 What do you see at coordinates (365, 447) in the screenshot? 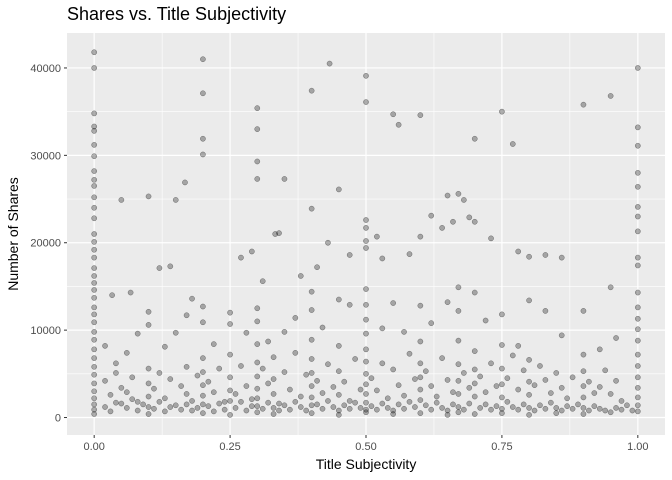
I see `x-tick-label: 0.50` at bounding box center [365, 447].